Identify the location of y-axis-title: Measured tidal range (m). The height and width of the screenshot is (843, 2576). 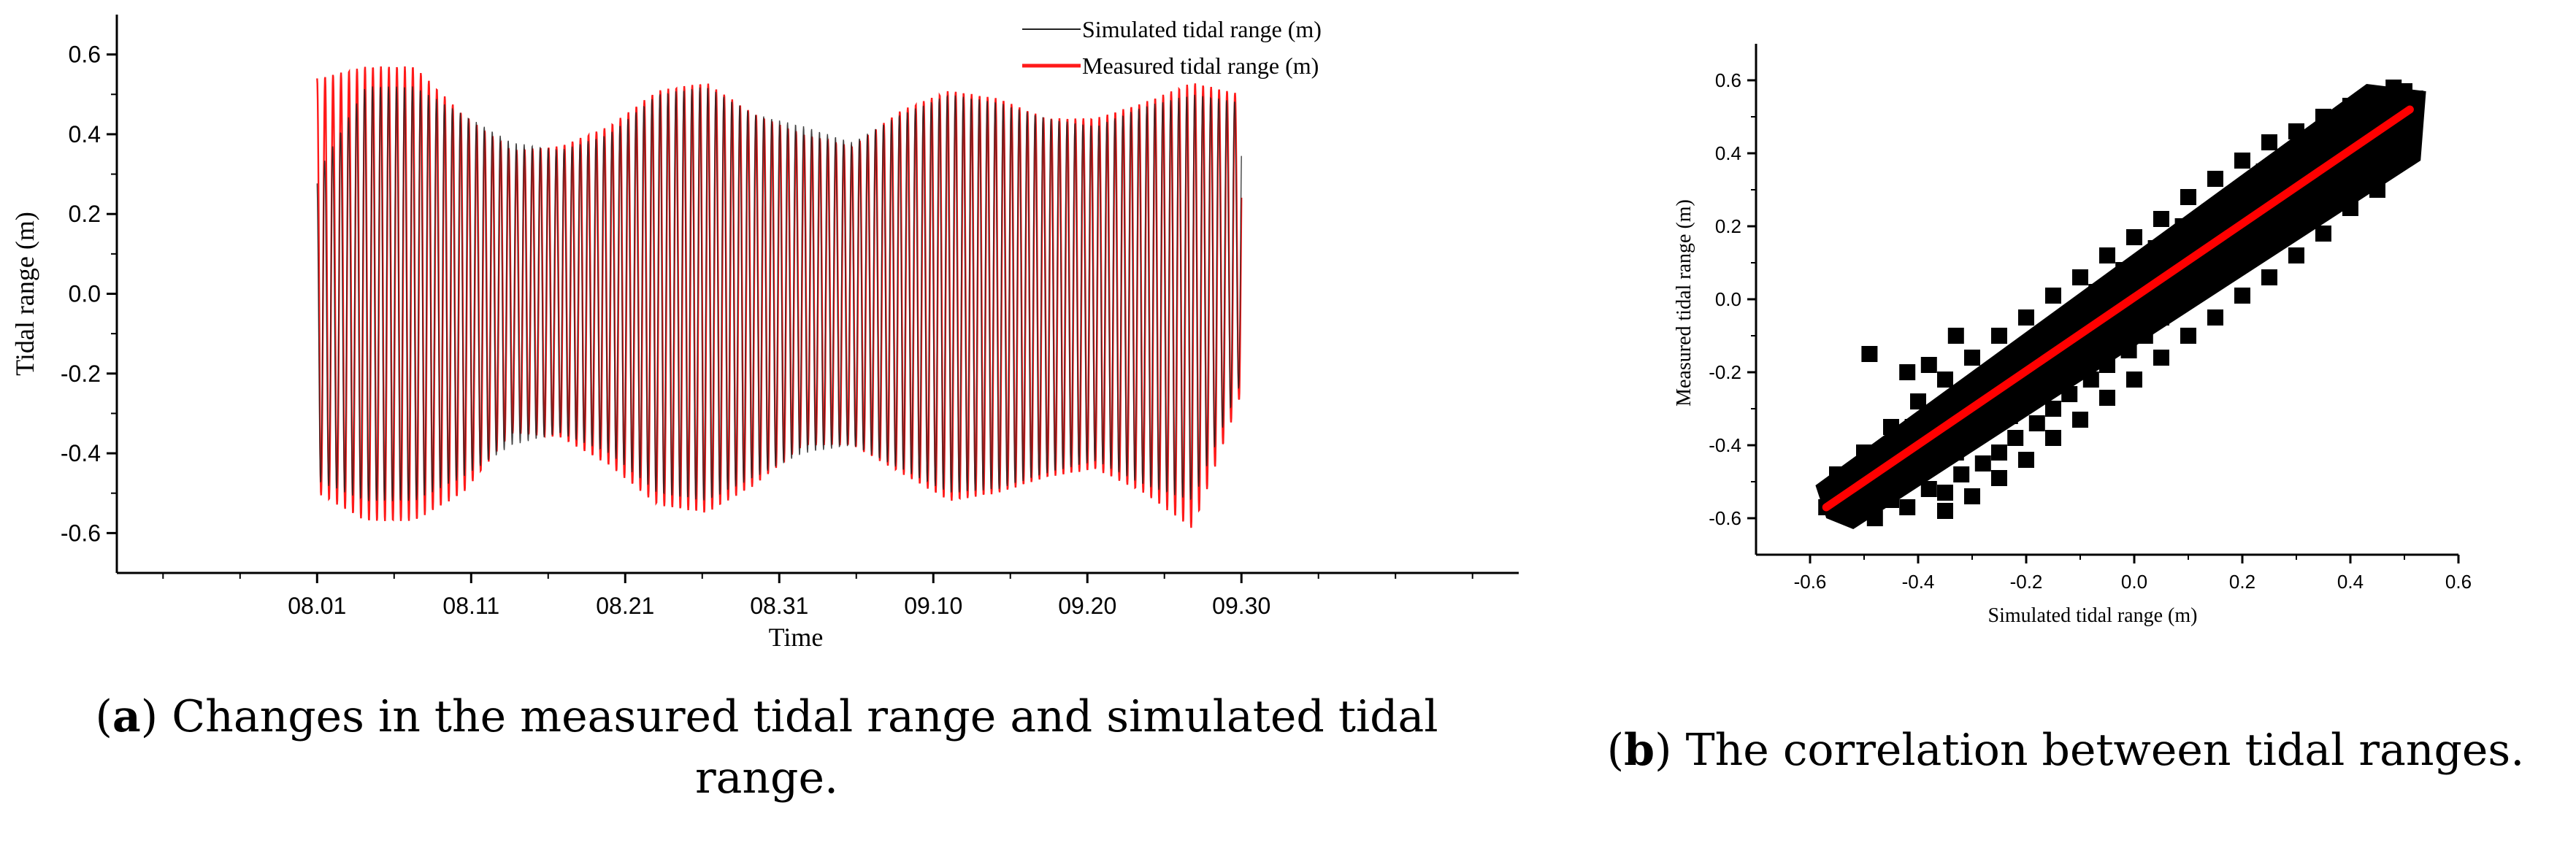
(1684, 303).